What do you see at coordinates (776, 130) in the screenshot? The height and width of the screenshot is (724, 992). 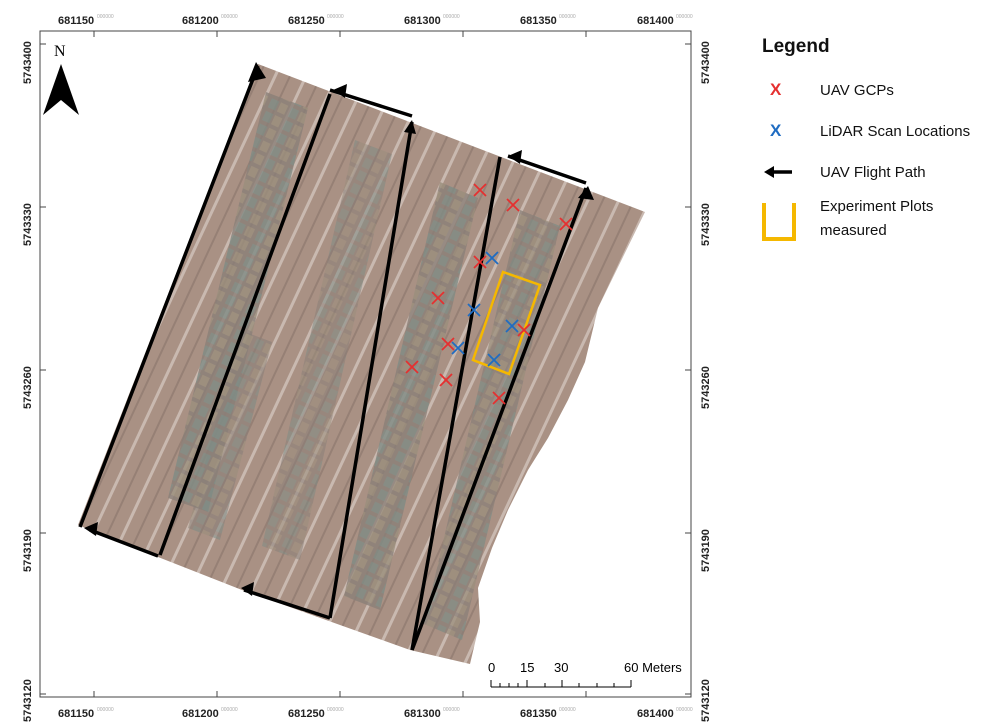 I see `lidar-x-icon: X` at bounding box center [776, 130].